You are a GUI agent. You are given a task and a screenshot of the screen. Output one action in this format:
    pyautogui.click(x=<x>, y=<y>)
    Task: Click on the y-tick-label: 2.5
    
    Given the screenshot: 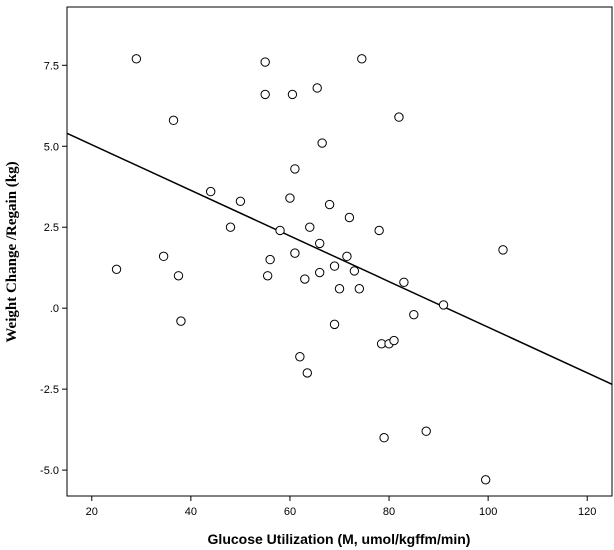 What is the action you would take?
    pyautogui.click(x=51, y=228)
    